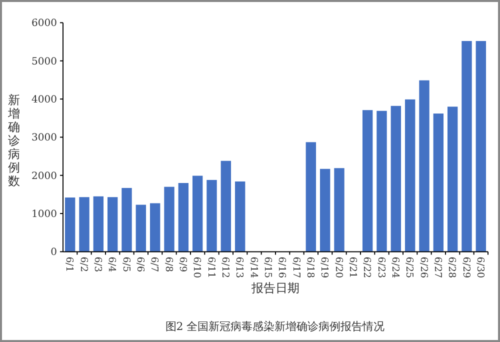  Describe the element at coordinates (466, 267) in the screenshot. I see `x-tick-label: 6/29` at that location.